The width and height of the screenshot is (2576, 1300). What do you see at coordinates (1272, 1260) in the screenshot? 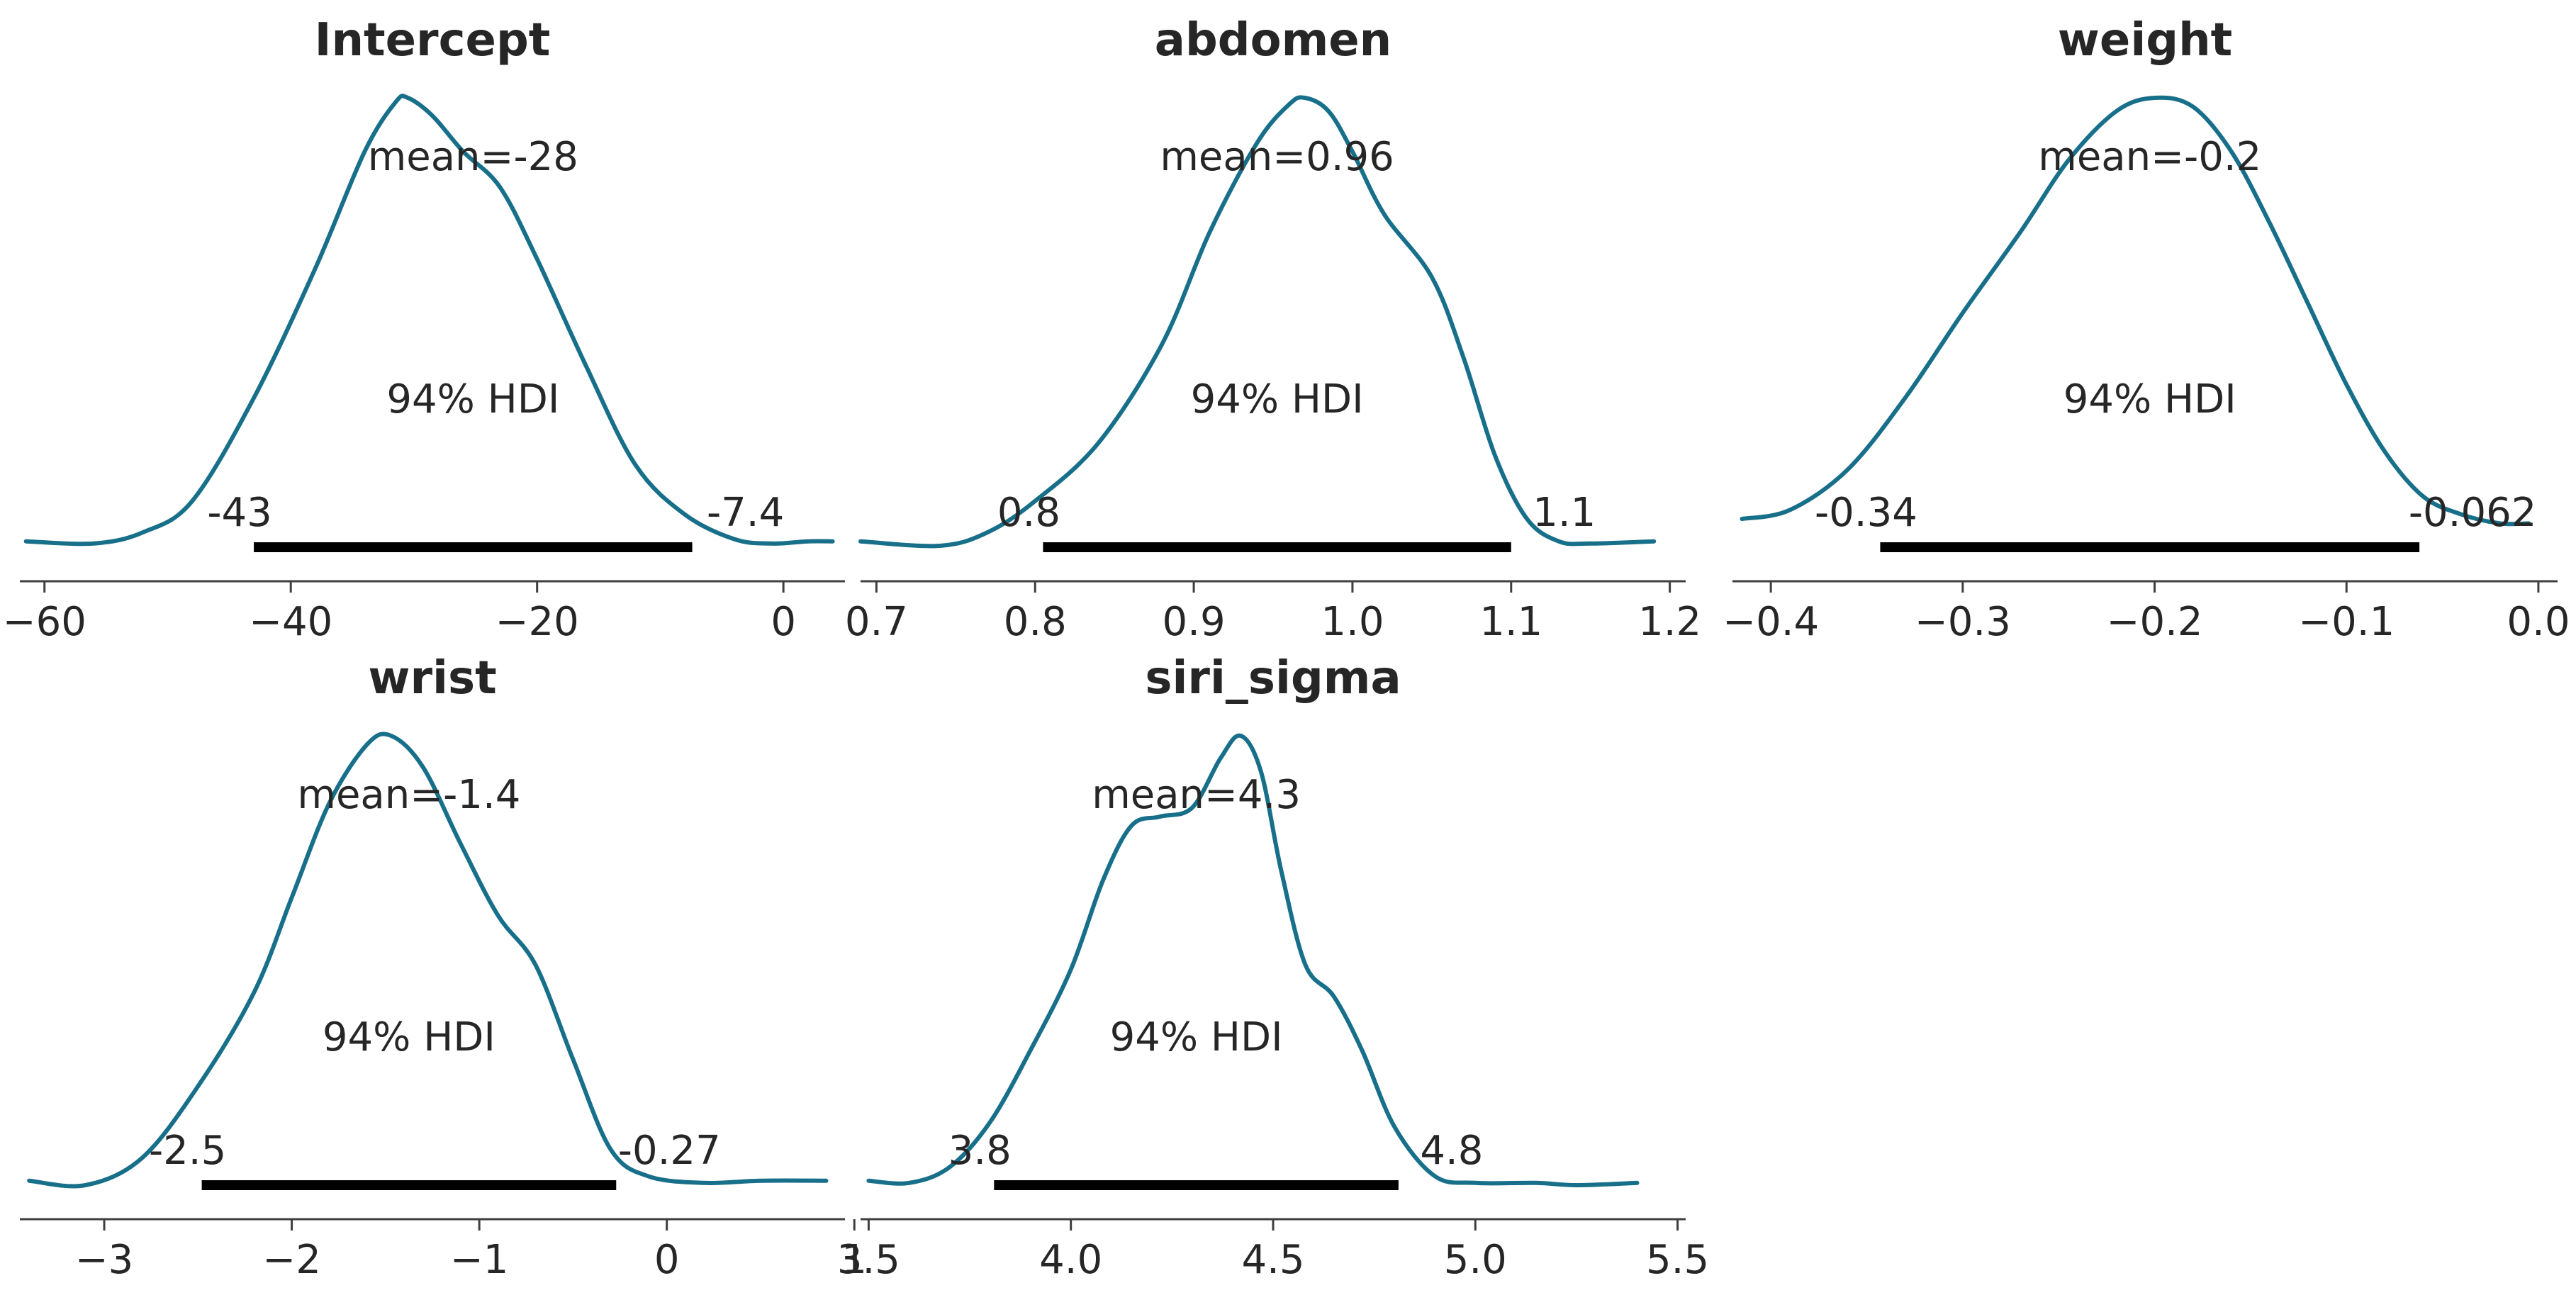
I see `x-tick-label: 4.5` at bounding box center [1272, 1260].